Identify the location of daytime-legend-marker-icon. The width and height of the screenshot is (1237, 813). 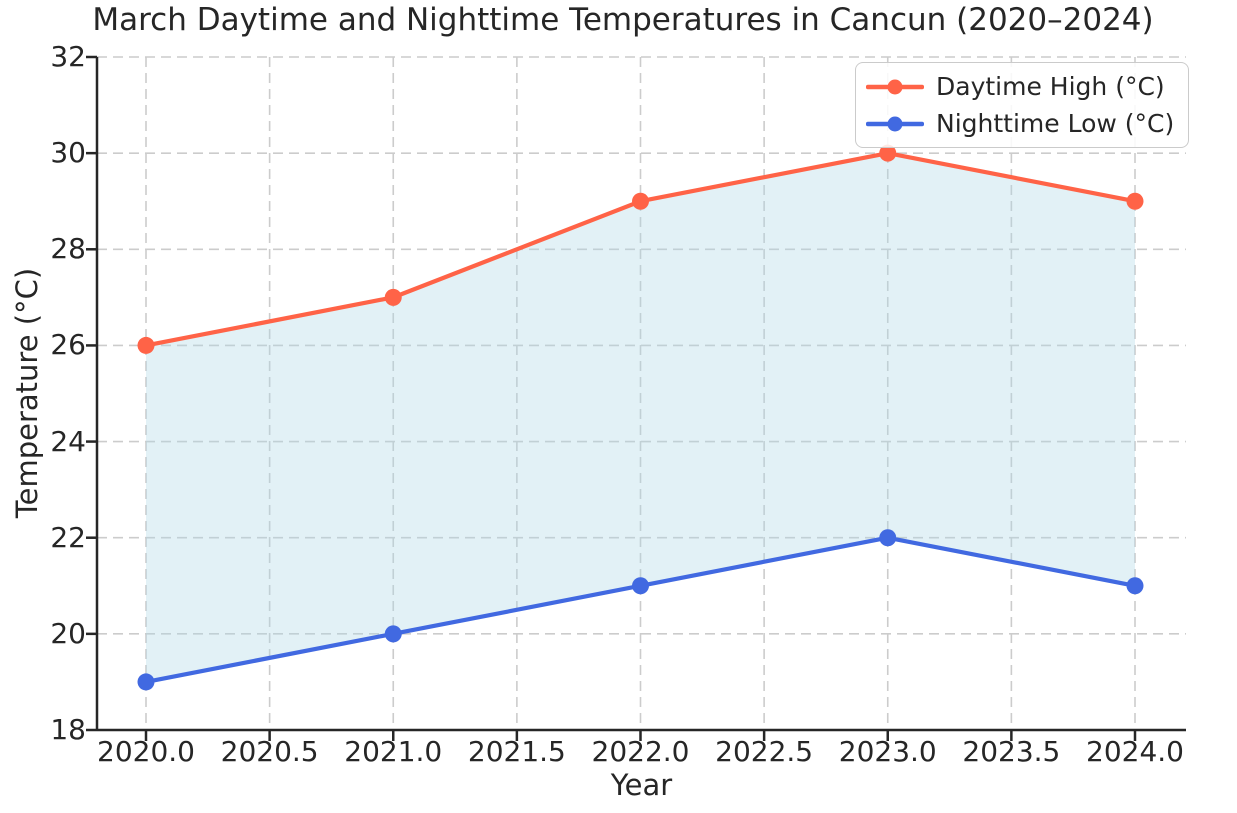
(895, 86).